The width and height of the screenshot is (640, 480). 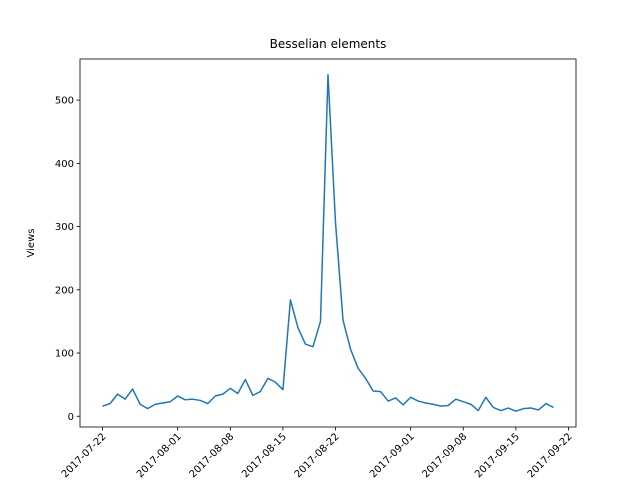 I want to click on x-tick-label: 2017-08-22, so click(x=317, y=455).